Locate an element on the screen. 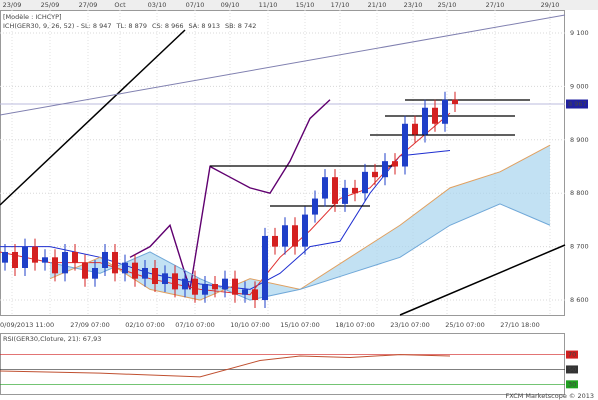  x-tick-label-top: 25/09 is located at coordinates (50, 5).